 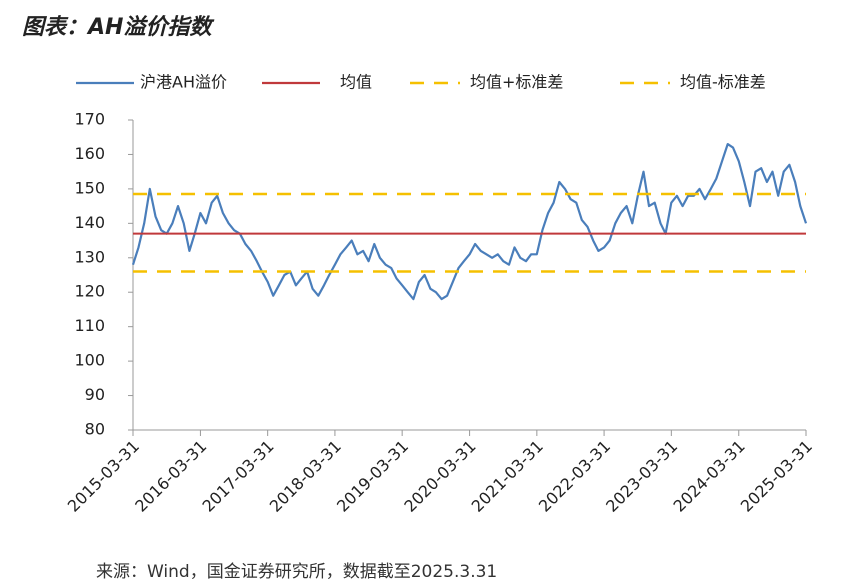 I want to click on y-tick-label: 130, so click(x=89, y=256).